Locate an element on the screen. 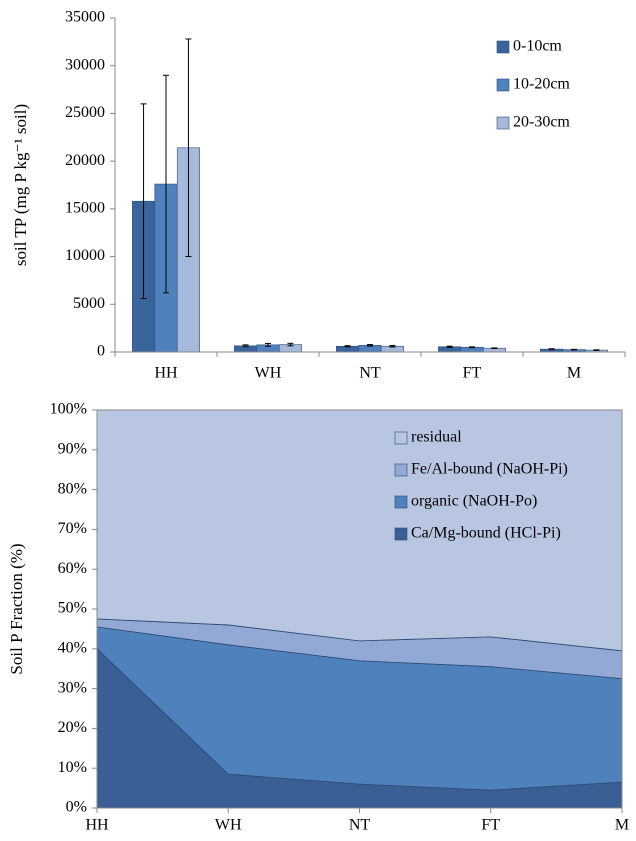 The height and width of the screenshot is (841, 636). legend-label: residual is located at coordinates (436, 437).